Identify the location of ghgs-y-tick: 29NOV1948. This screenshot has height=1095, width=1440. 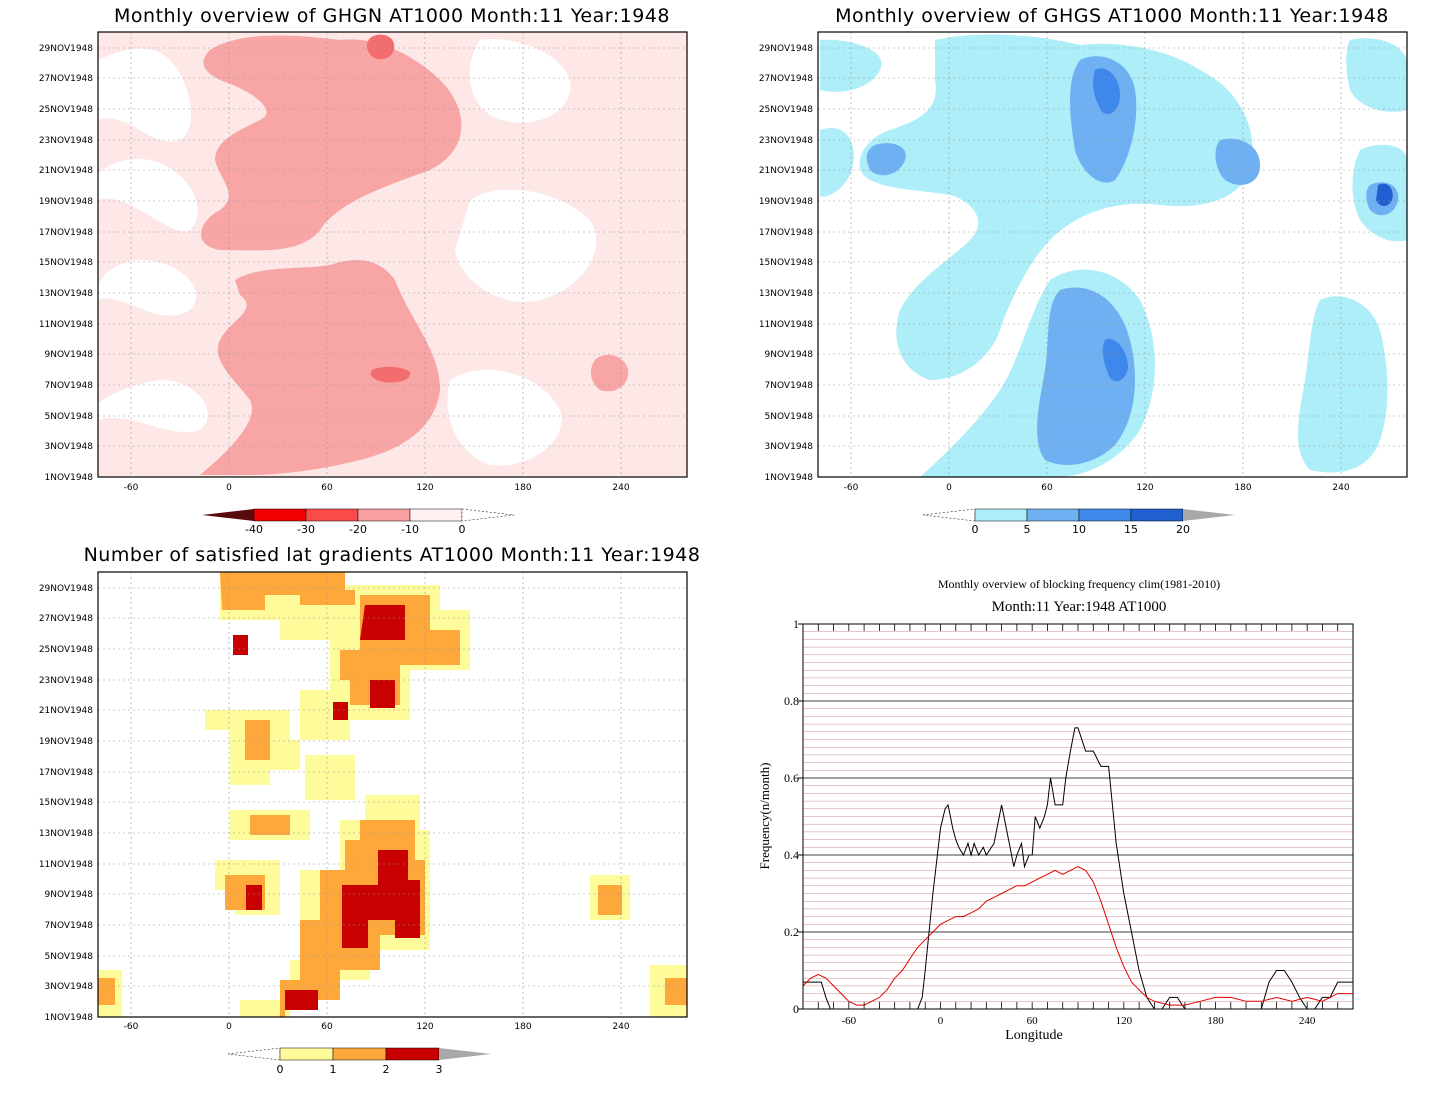
(786, 49).